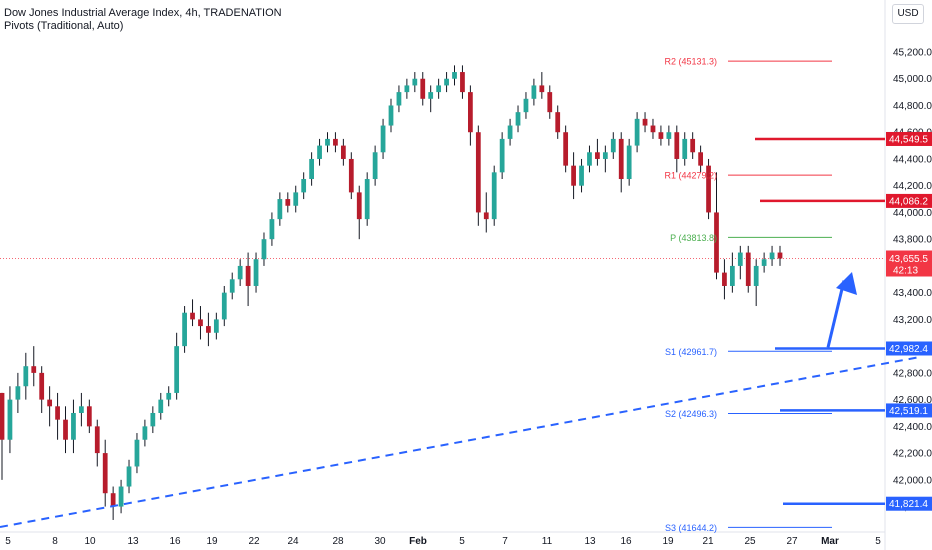 The height and width of the screenshot is (550, 932). I want to click on support-tag, so click(909, 348).